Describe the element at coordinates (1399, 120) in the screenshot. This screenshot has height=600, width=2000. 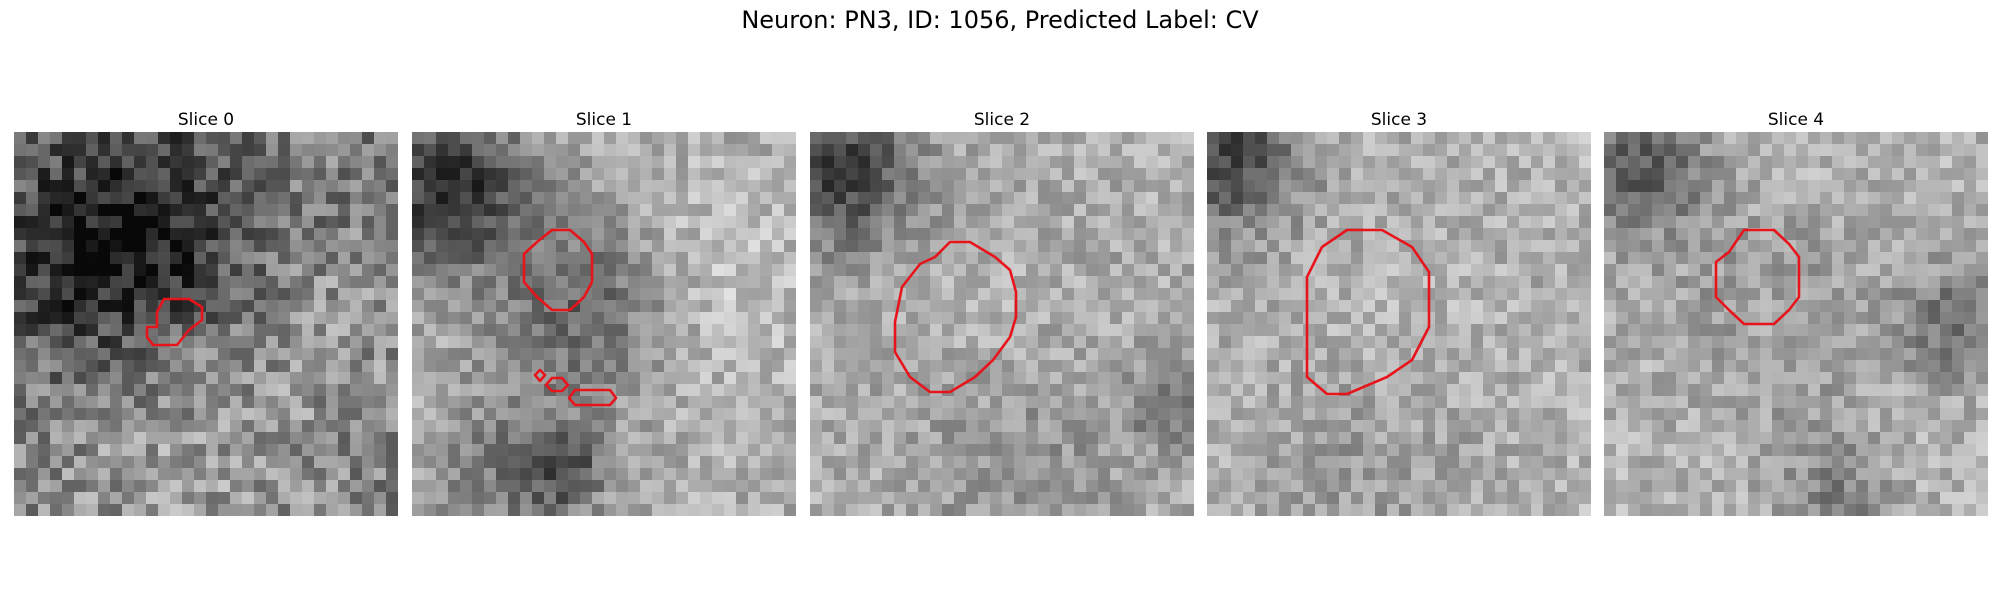
I see `slice-title-3: Slice 3` at that location.